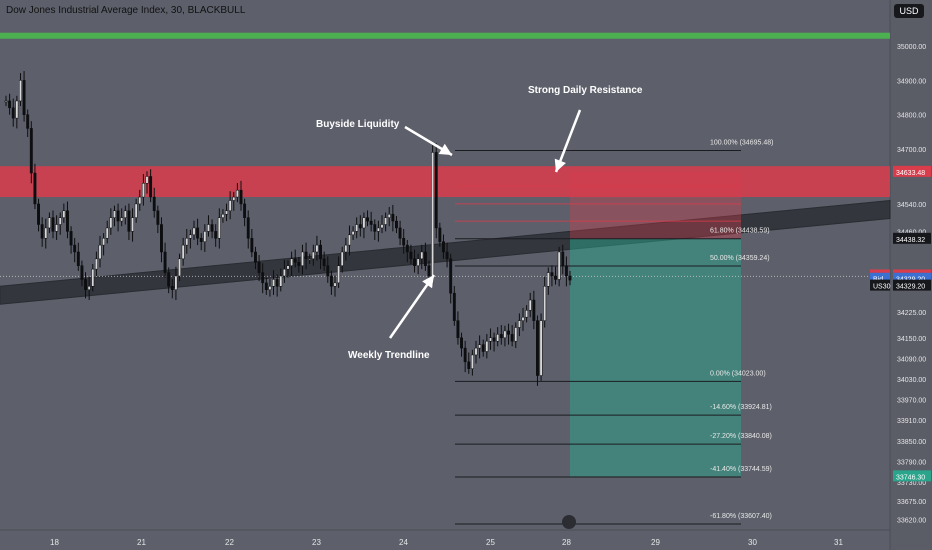 This screenshot has height=550, width=932. What do you see at coordinates (912, 476) in the screenshot?
I see `price-tag-bg` at bounding box center [912, 476].